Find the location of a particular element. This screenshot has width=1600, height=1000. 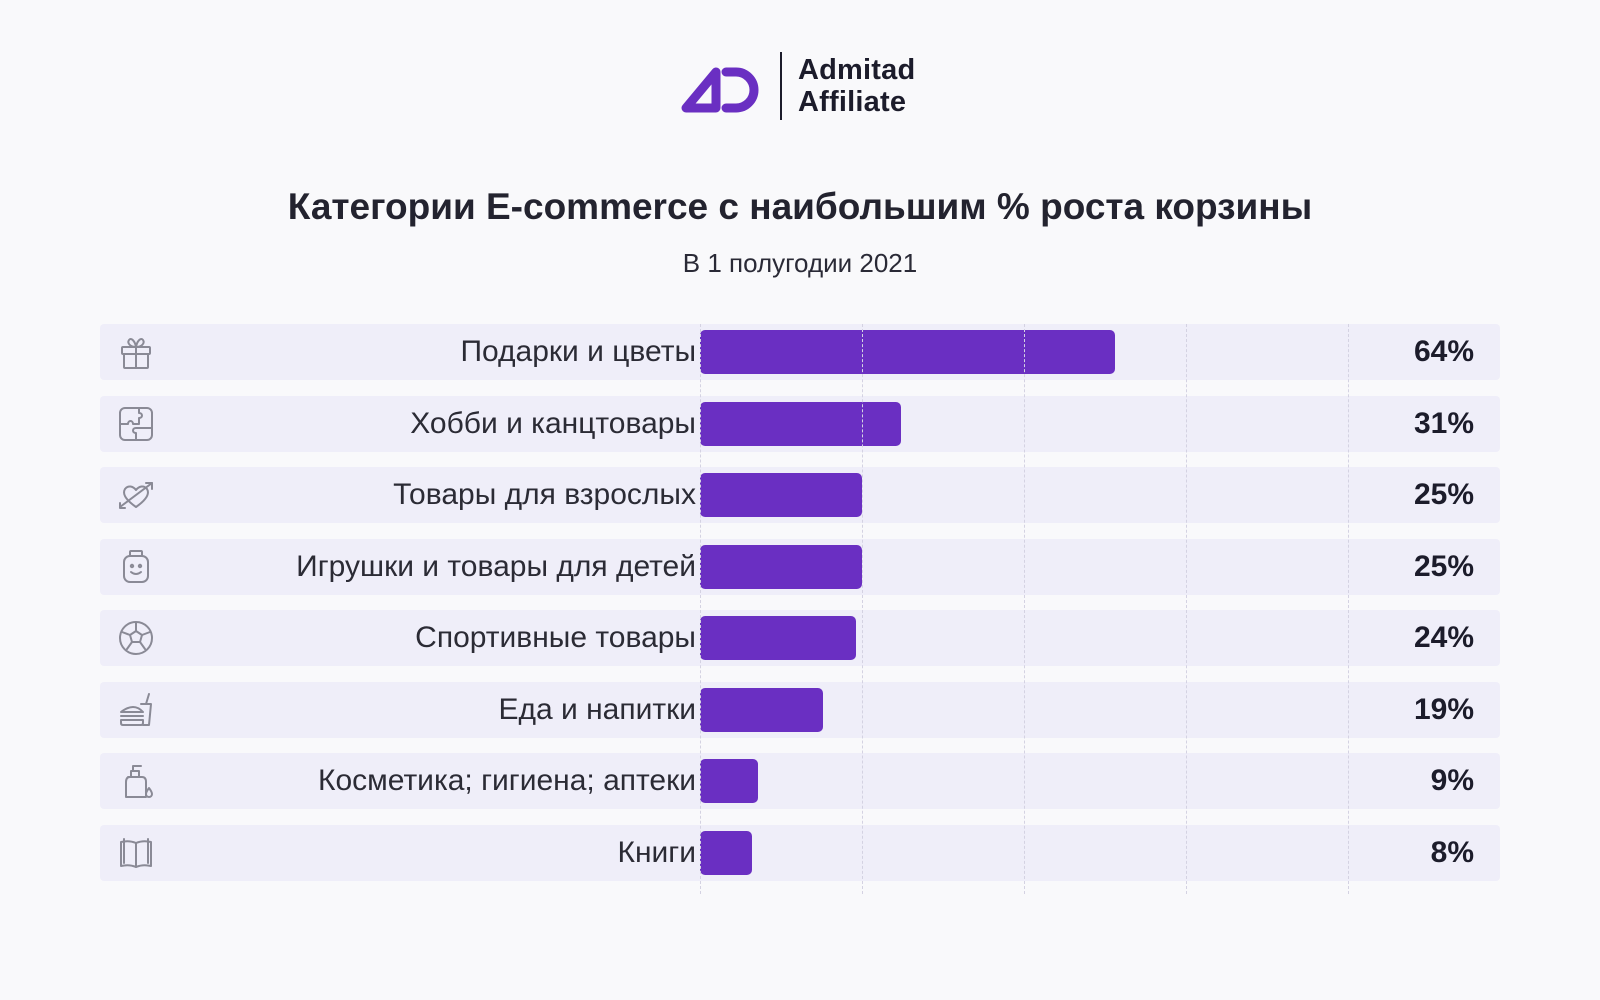

logo-wordmark: Admitad Affiliate is located at coordinates (856, 86).